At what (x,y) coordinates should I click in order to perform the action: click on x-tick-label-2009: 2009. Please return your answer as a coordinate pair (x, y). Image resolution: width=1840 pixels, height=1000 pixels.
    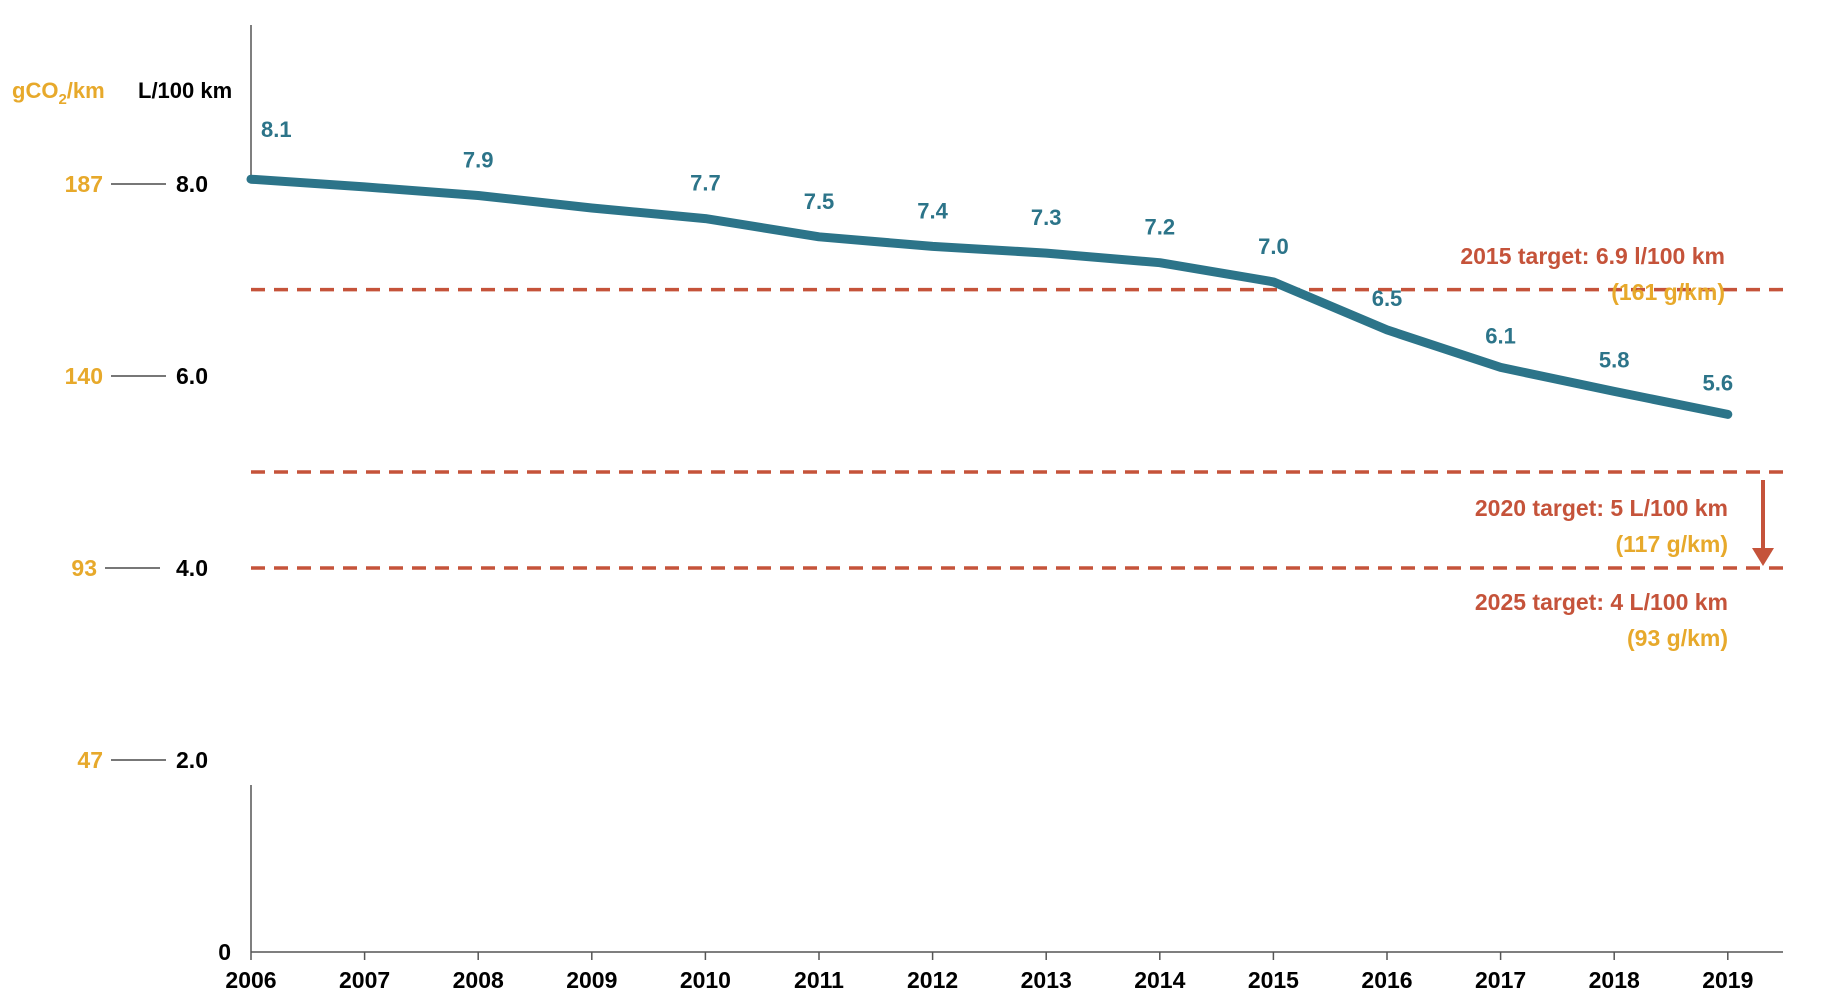
    Looking at the image, I should click on (591, 980).